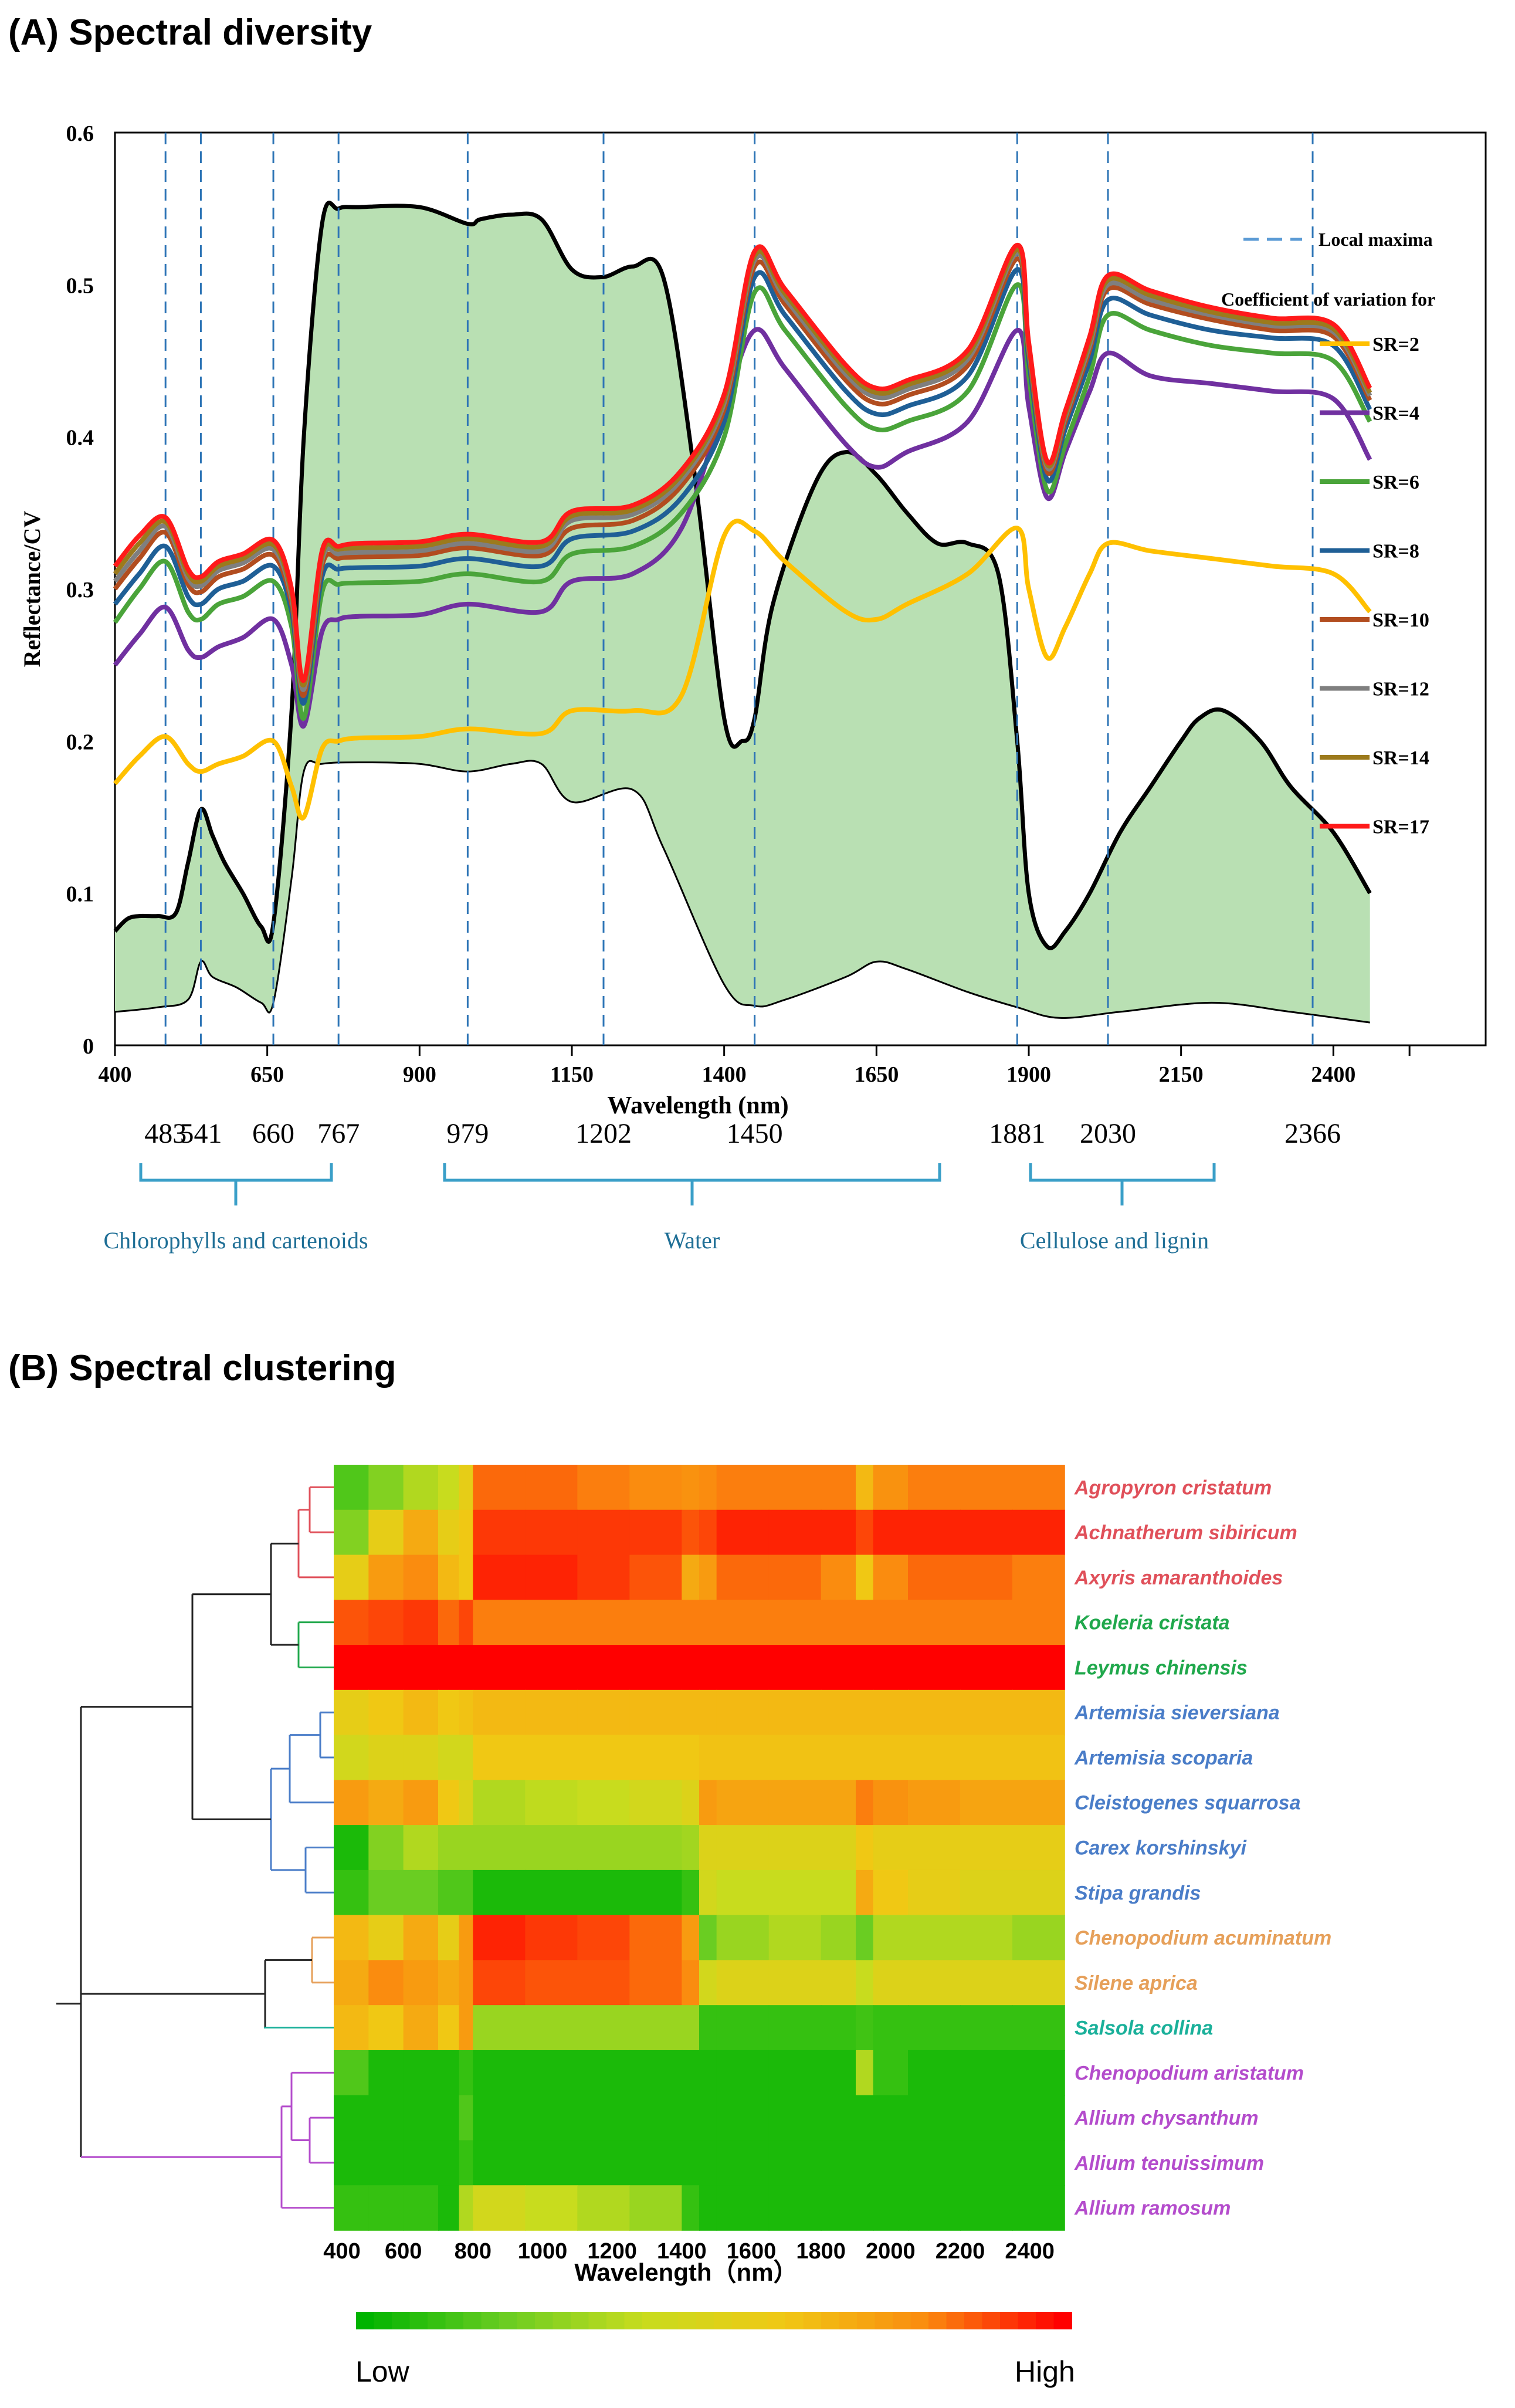 The width and height of the screenshot is (1515, 2408). I want to click on x-tick-label: 2400, so click(1333, 1074).